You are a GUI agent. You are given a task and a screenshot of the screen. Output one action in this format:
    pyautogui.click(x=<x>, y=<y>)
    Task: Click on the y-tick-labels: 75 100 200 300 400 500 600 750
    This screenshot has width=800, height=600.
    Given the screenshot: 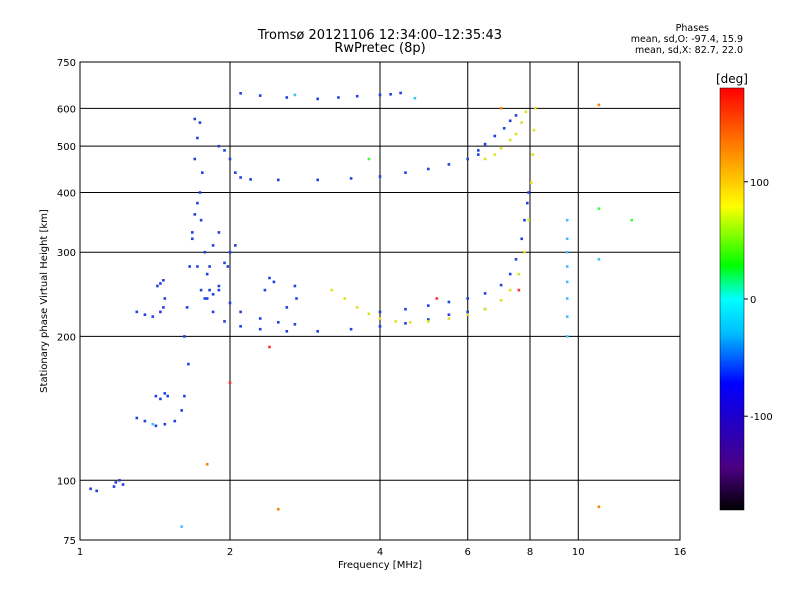 What is the action you would take?
    pyautogui.click(x=66, y=302)
    